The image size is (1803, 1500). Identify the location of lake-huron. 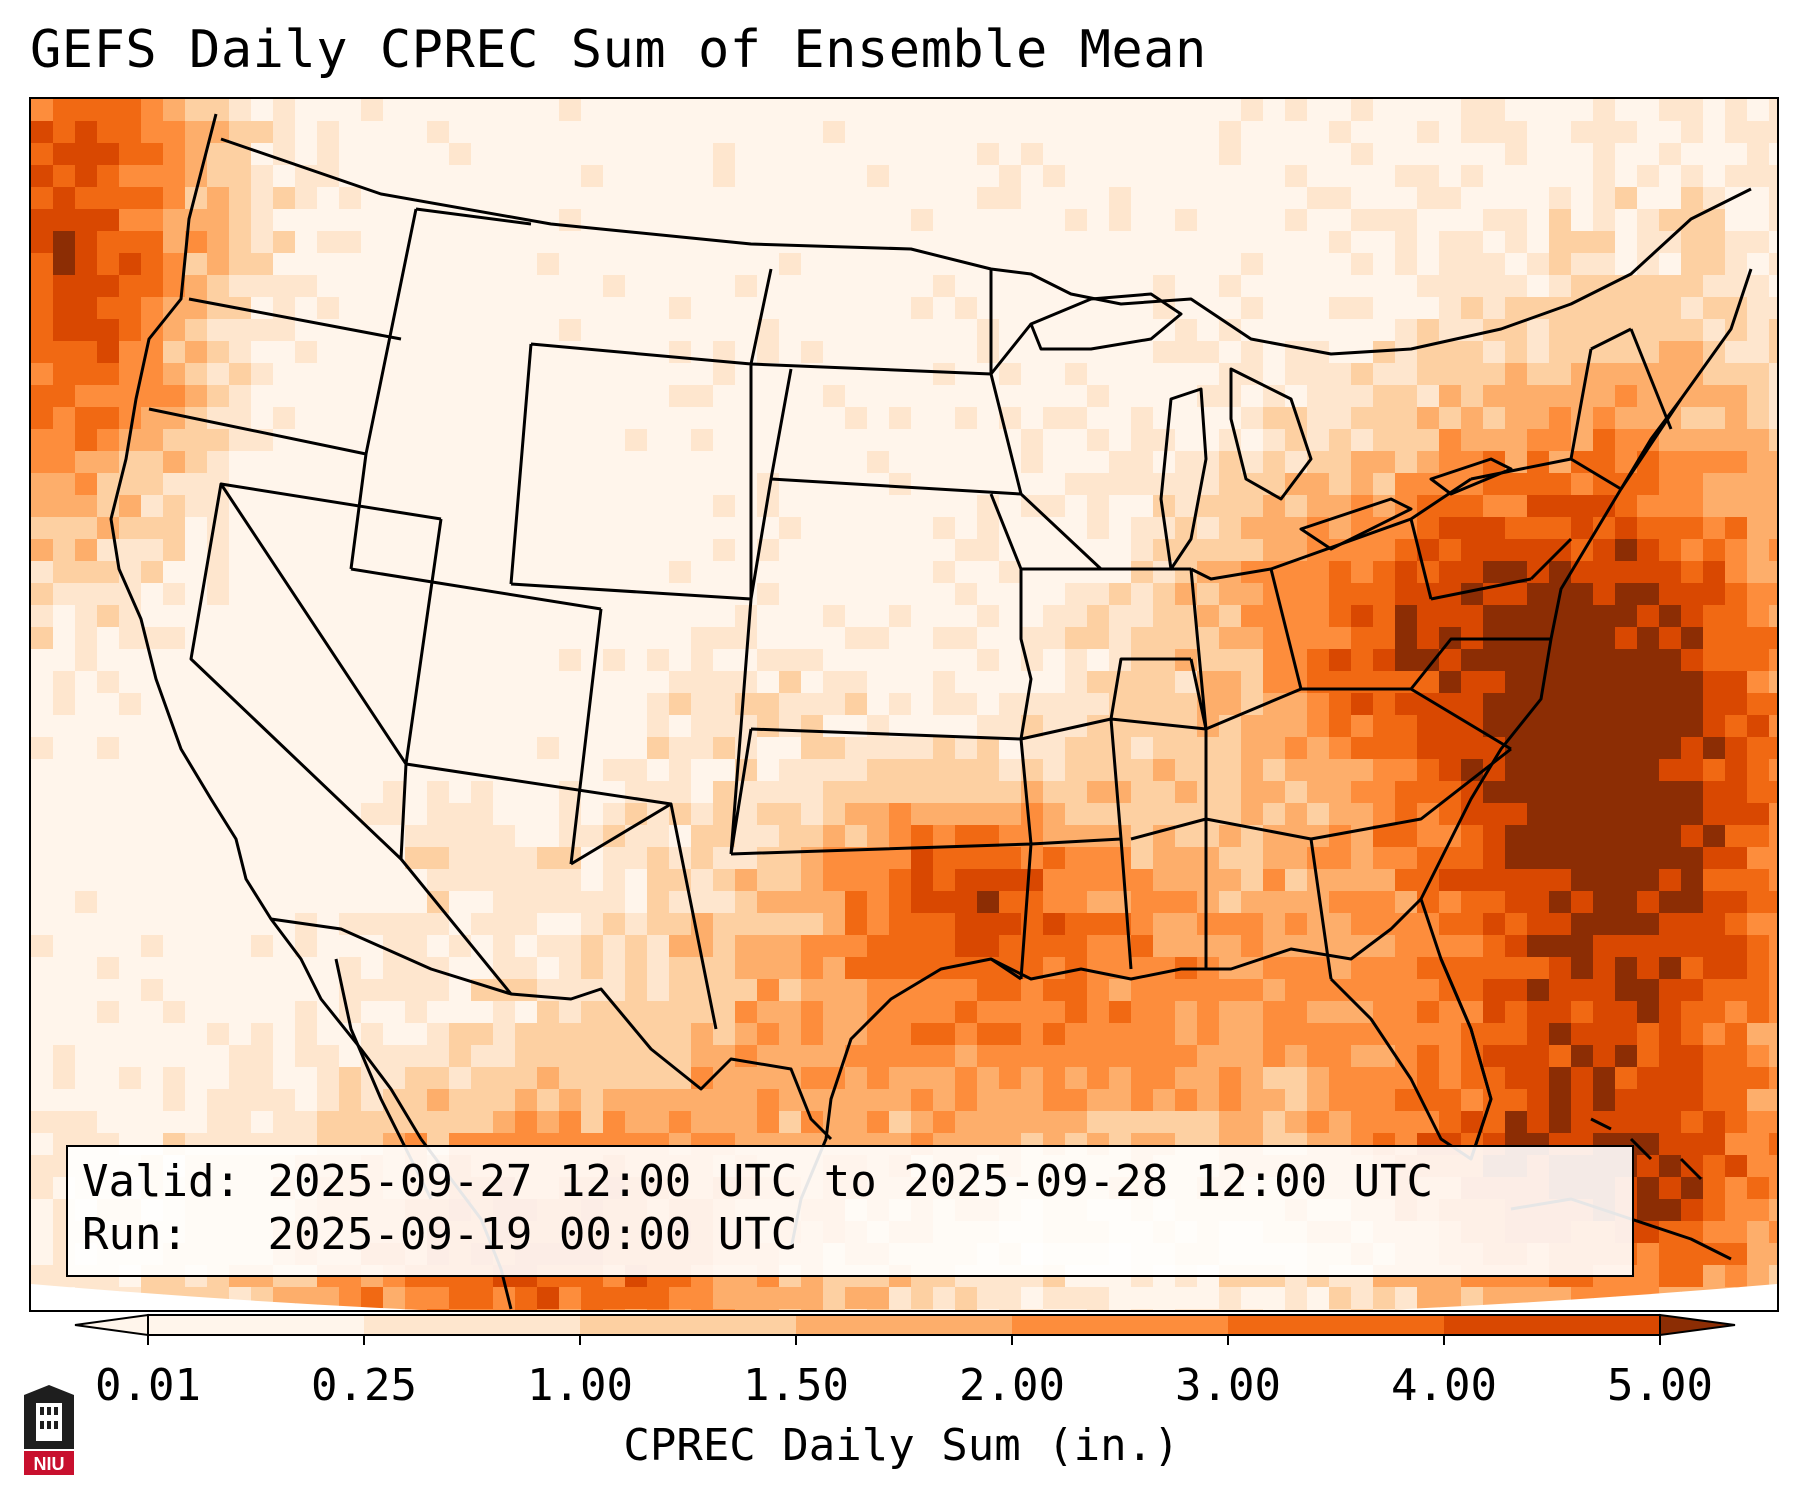
(1271, 434).